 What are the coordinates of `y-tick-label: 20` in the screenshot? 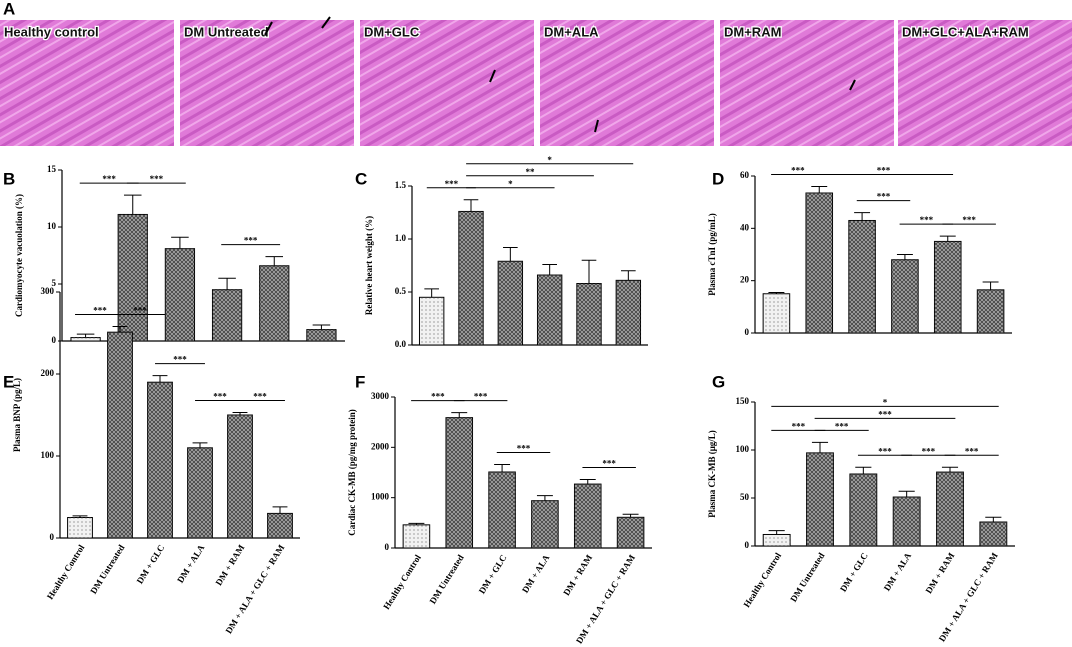 It's located at (745, 280).